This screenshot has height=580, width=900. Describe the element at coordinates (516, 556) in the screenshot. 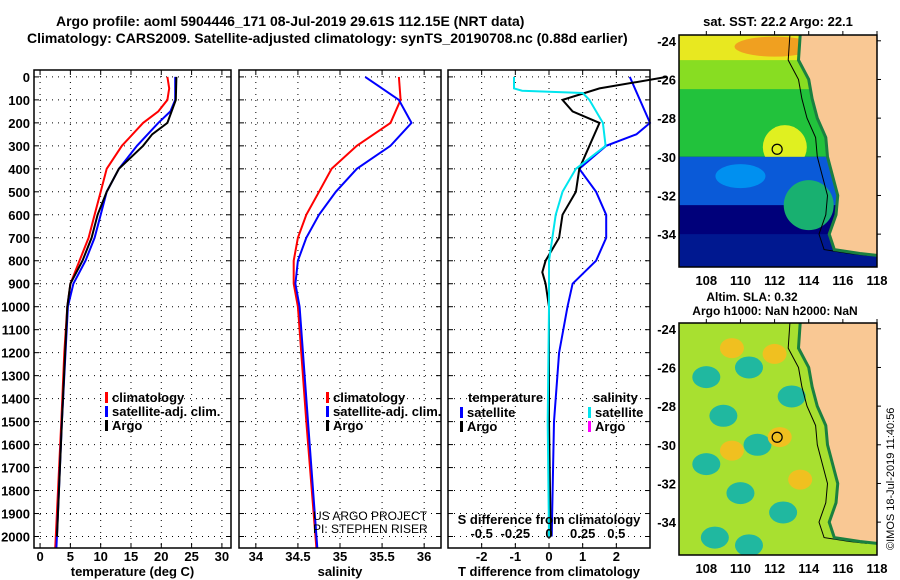

I see `x-tick-label: -1` at that location.